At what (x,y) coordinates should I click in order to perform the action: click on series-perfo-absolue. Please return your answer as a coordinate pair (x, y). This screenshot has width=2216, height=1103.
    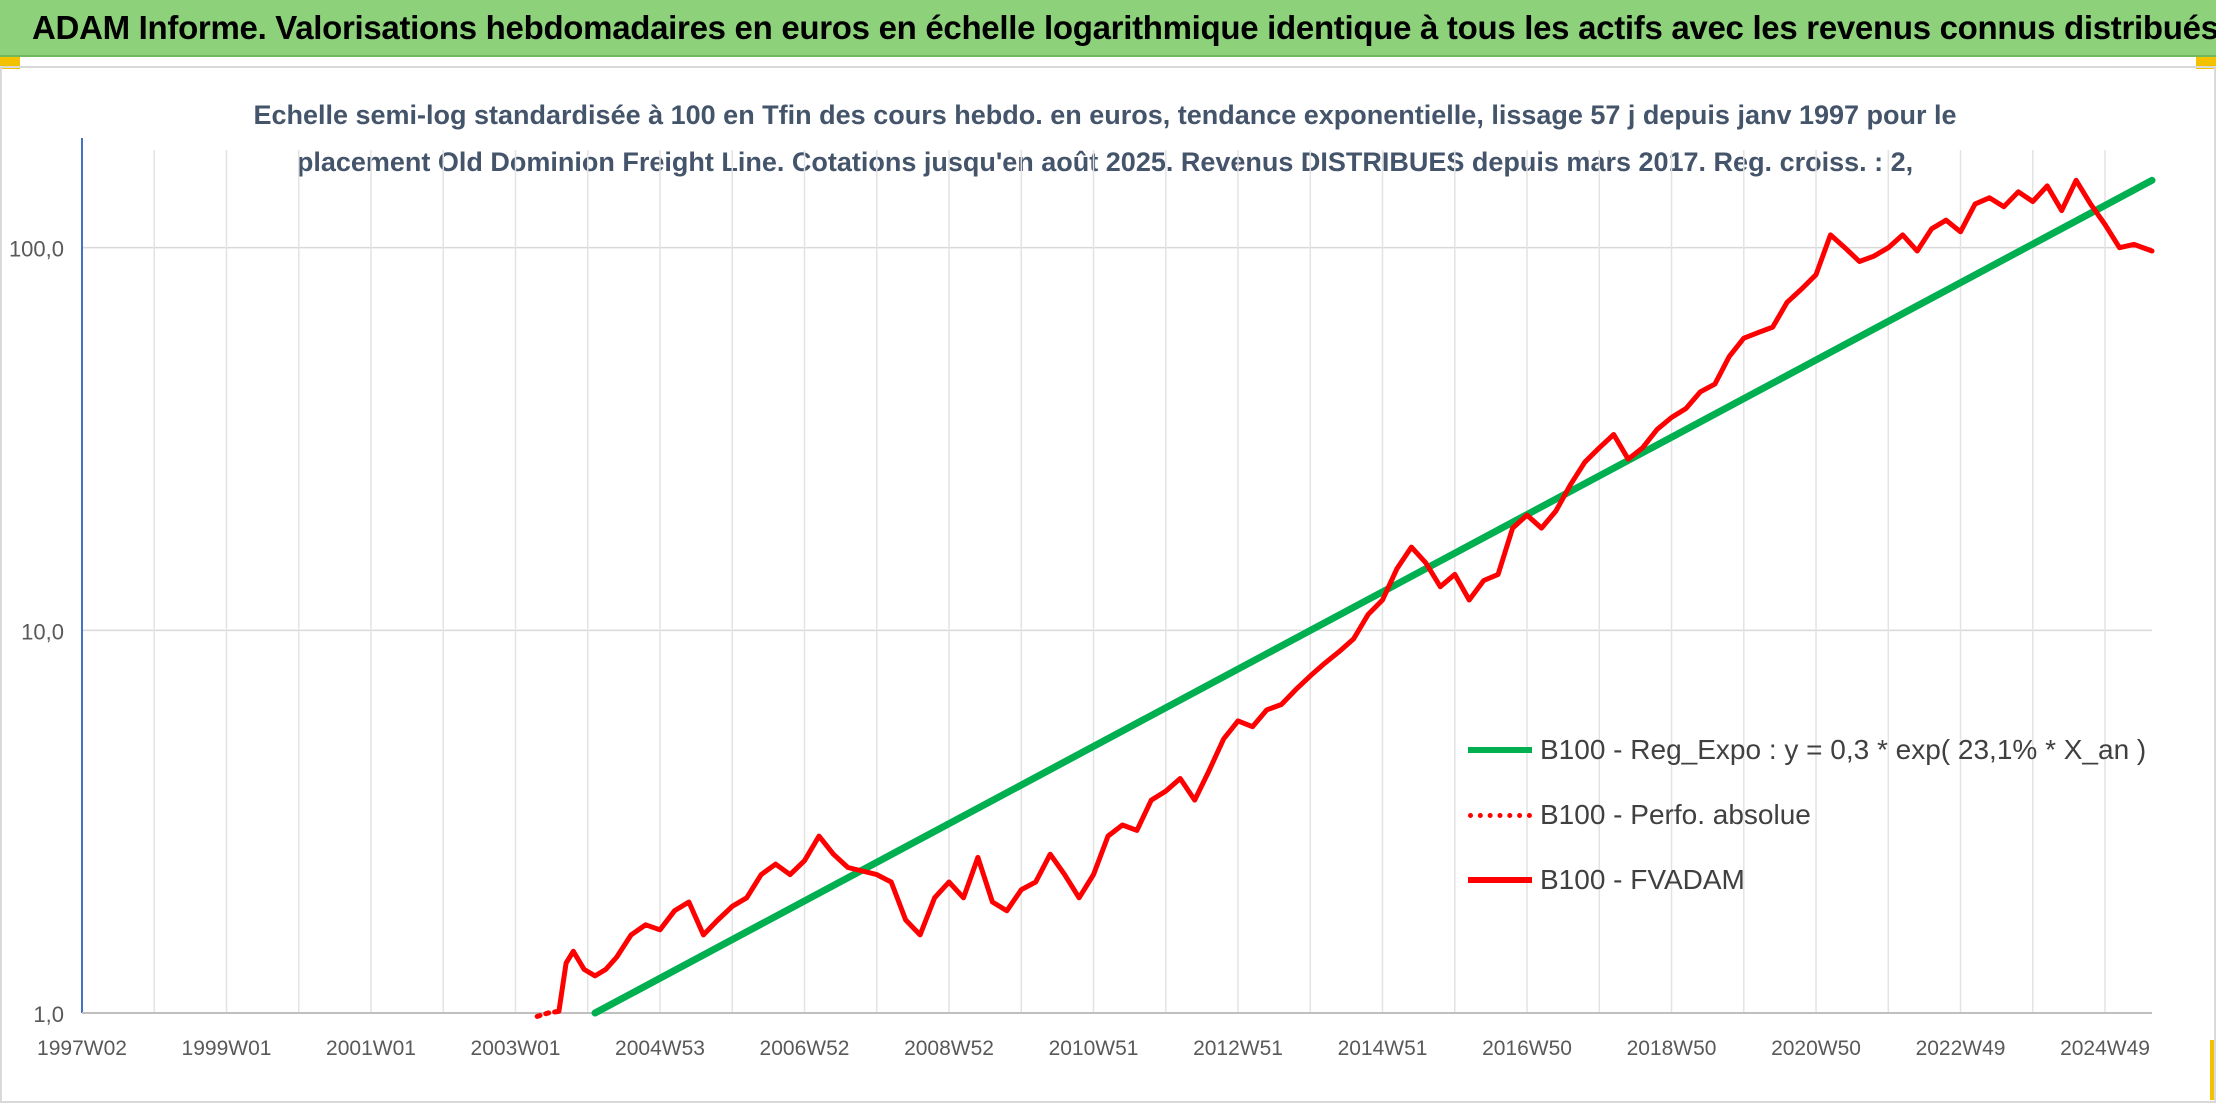
    Looking at the image, I should click on (548, 1013).